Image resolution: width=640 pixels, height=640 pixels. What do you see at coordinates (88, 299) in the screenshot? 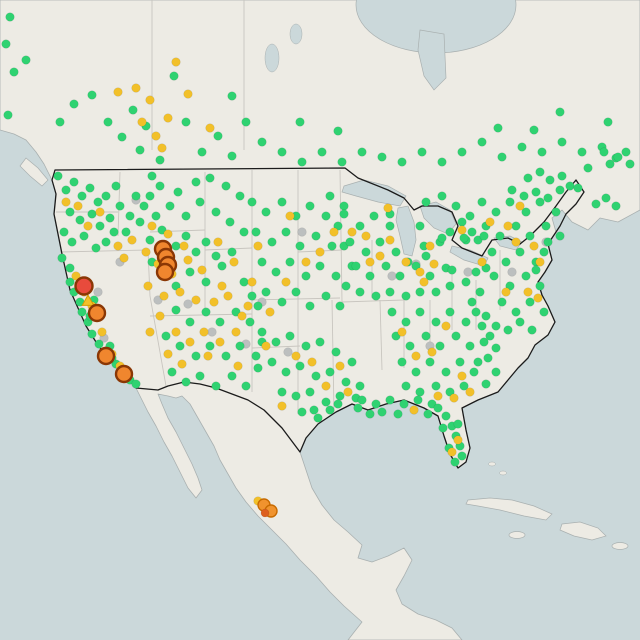
I see `station-yellow-triangle` at bounding box center [88, 299].